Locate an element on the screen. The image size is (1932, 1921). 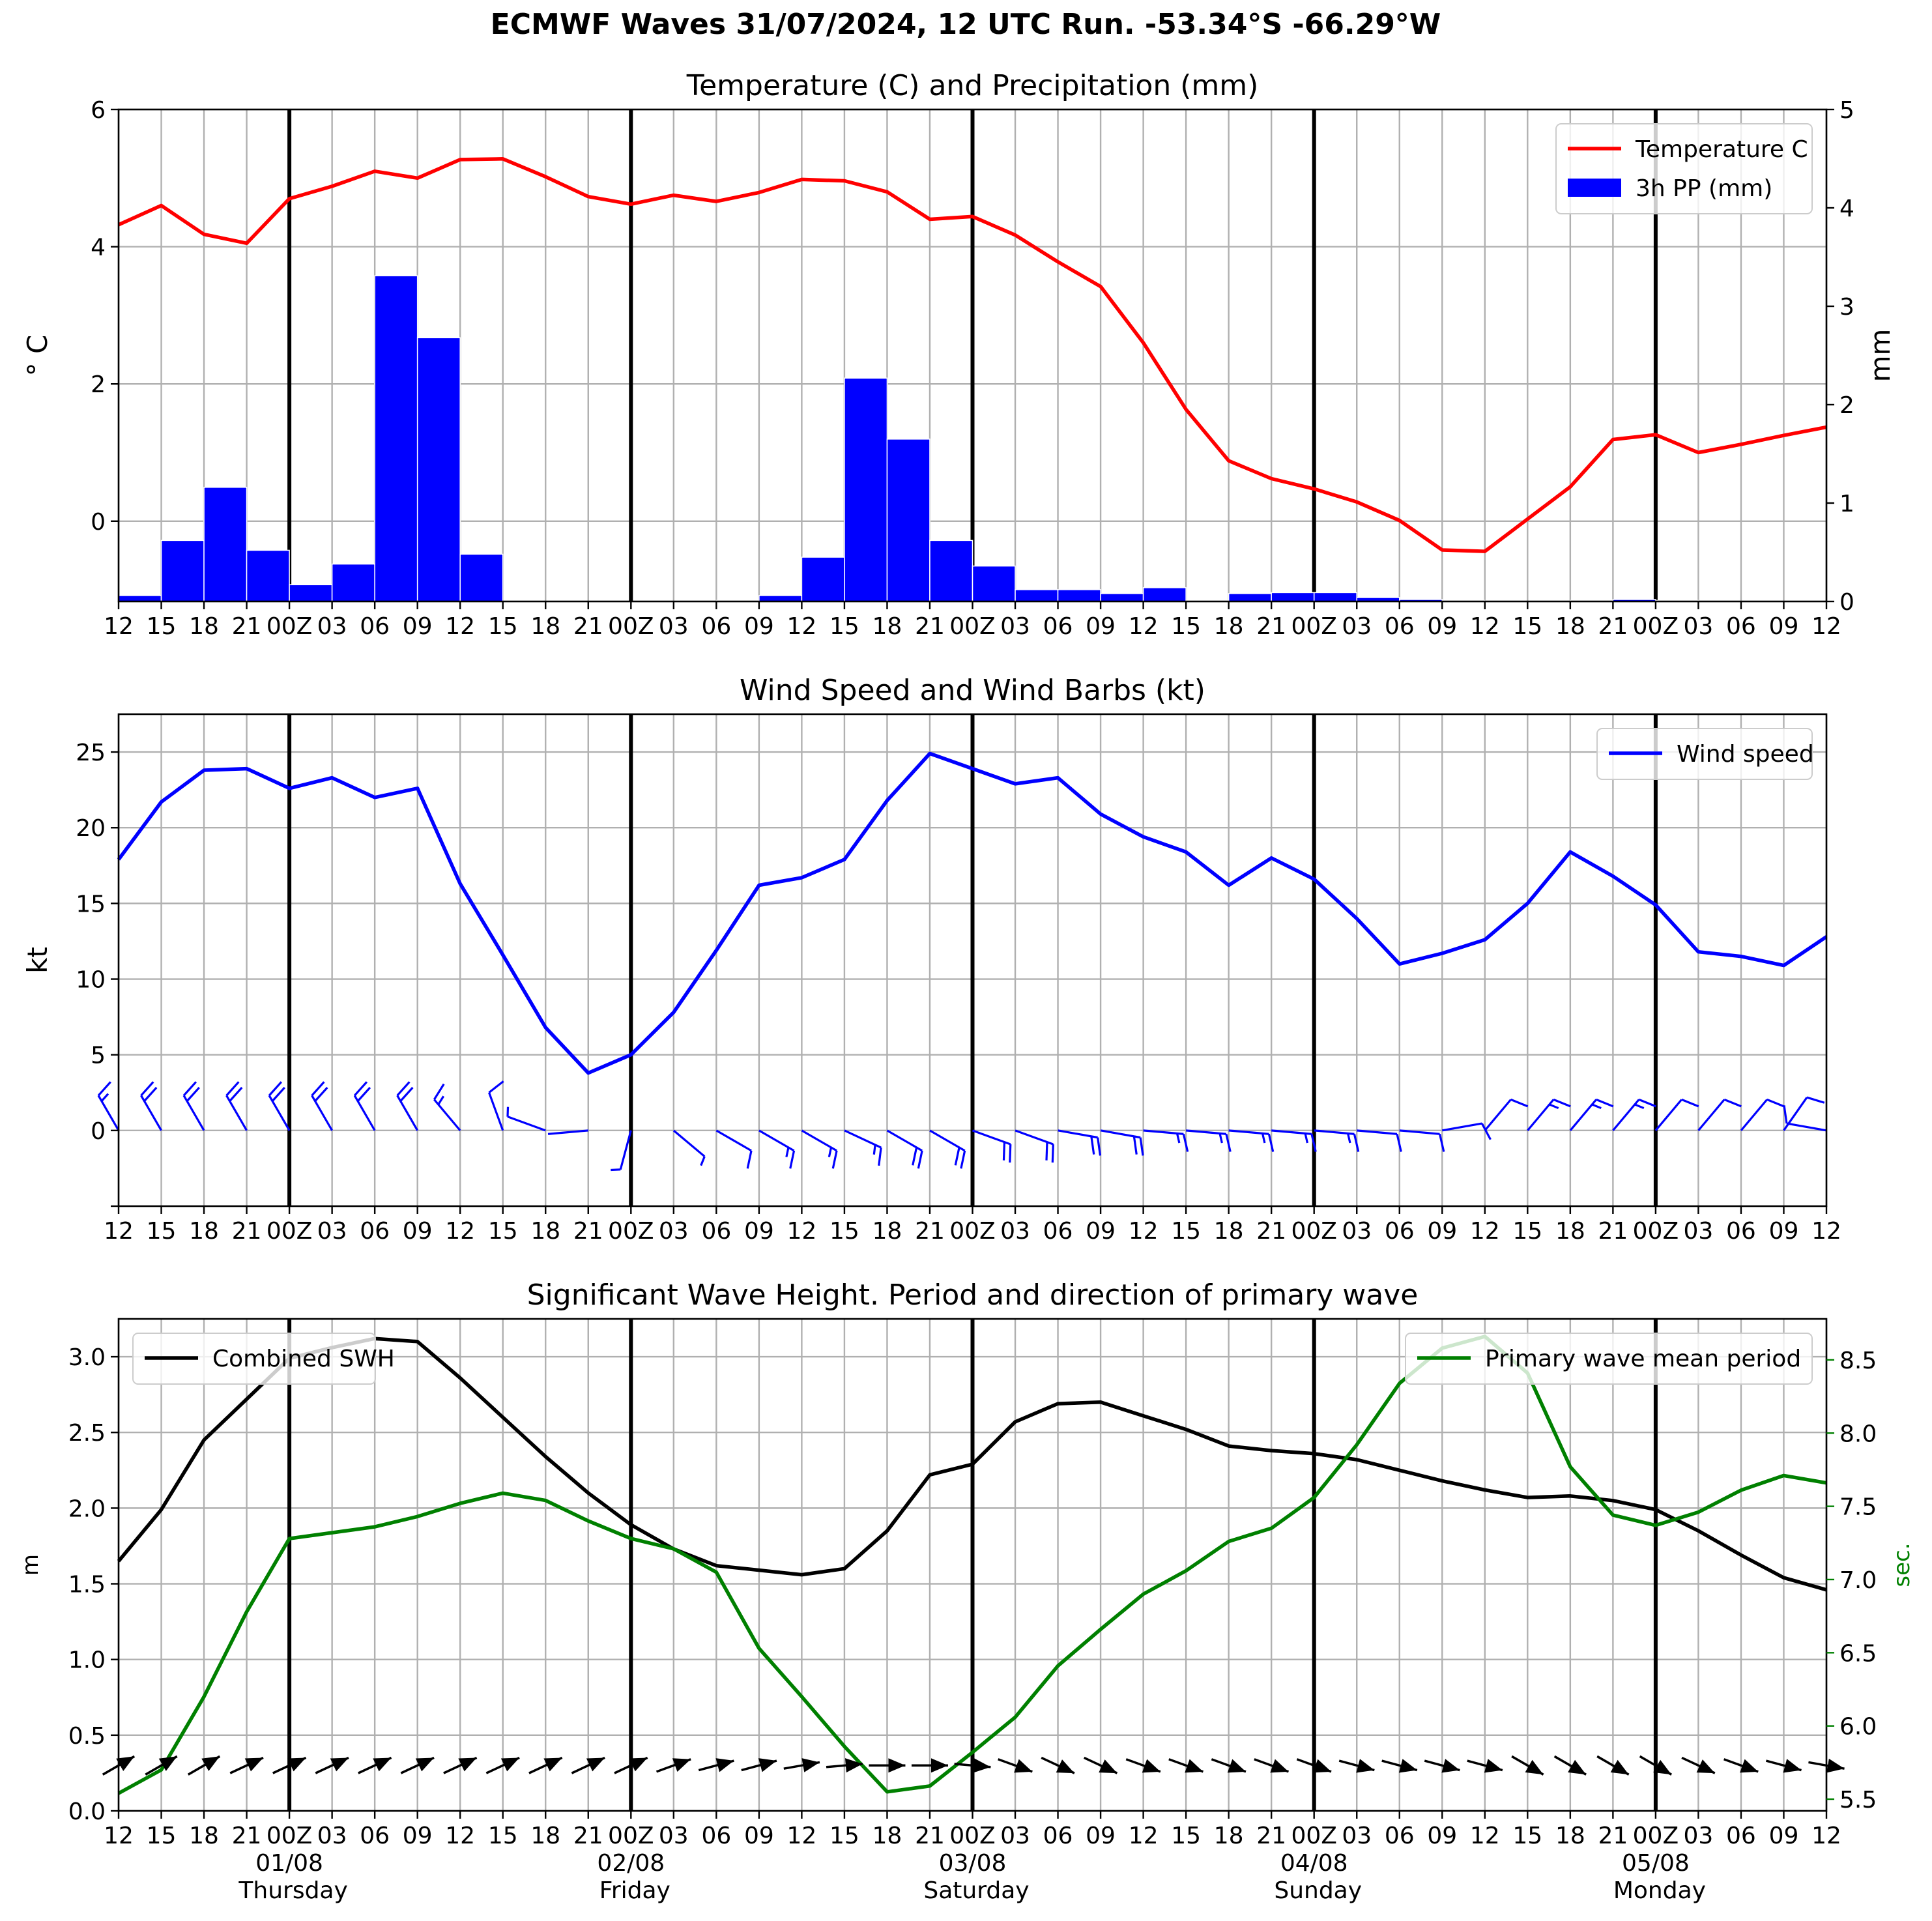
y2-tick-label: 6.0 is located at coordinates (1858, 1727).